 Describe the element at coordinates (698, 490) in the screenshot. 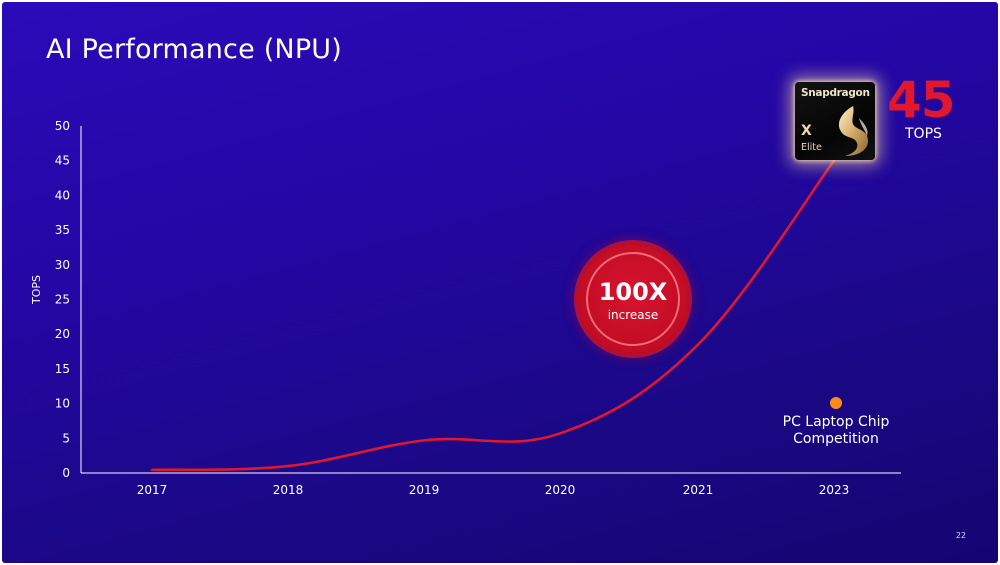

I see `x-tick-label: 2021` at that location.